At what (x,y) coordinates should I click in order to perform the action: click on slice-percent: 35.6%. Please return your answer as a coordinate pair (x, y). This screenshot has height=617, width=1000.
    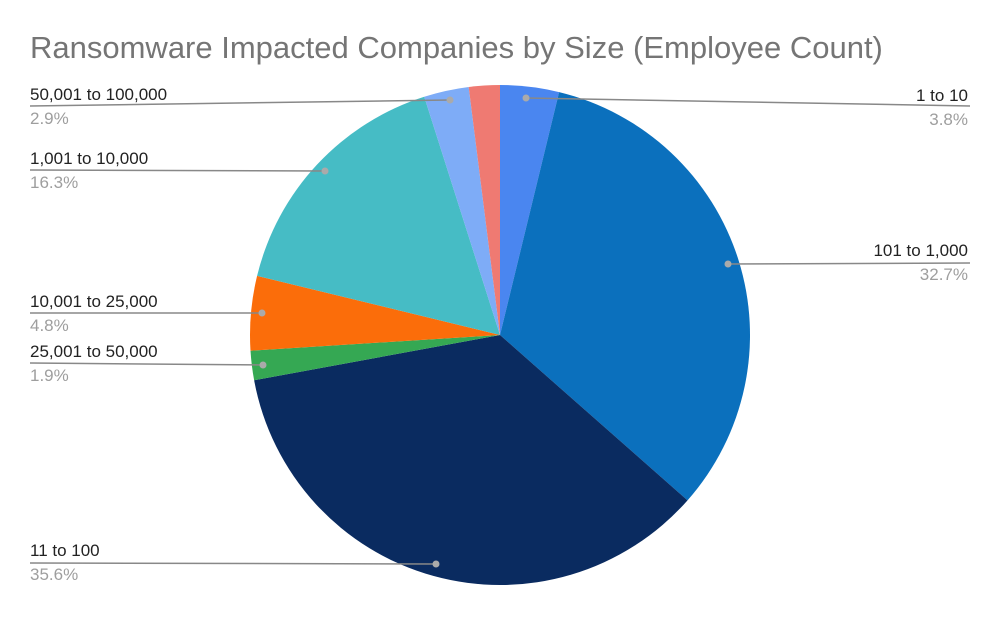
    Looking at the image, I should click on (54, 574).